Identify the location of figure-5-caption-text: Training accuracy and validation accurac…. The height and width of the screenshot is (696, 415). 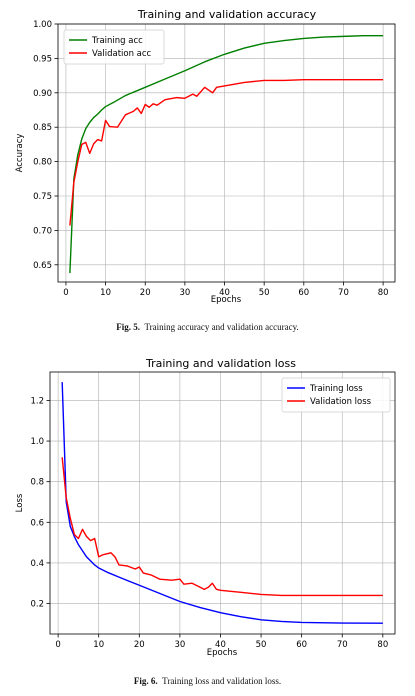
(221, 327).